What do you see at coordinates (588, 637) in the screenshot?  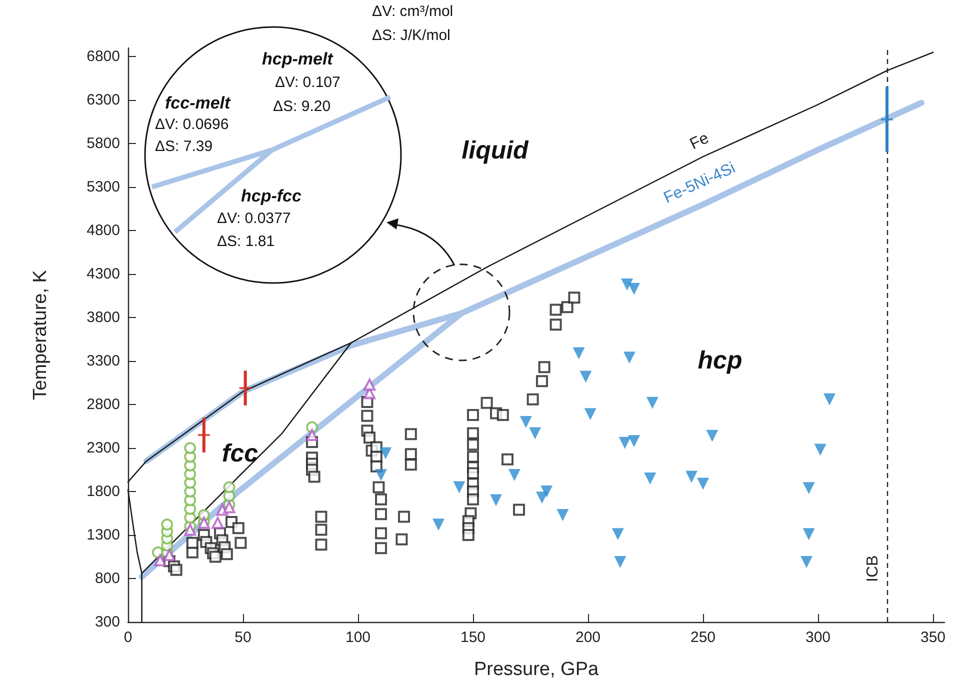 I see `x-tick-label: 200` at bounding box center [588, 637].